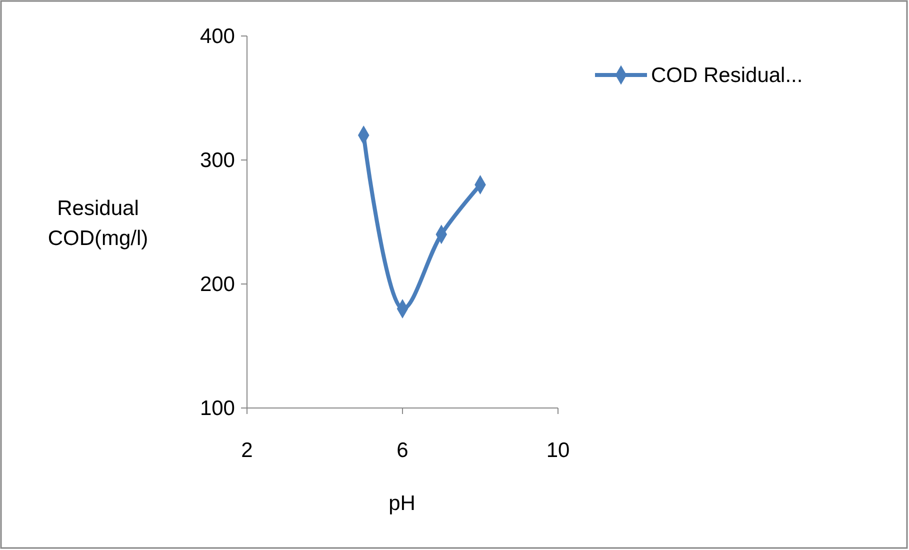 The height and width of the screenshot is (550, 909). What do you see at coordinates (247, 450) in the screenshot?
I see `x-tick-label: 2` at bounding box center [247, 450].